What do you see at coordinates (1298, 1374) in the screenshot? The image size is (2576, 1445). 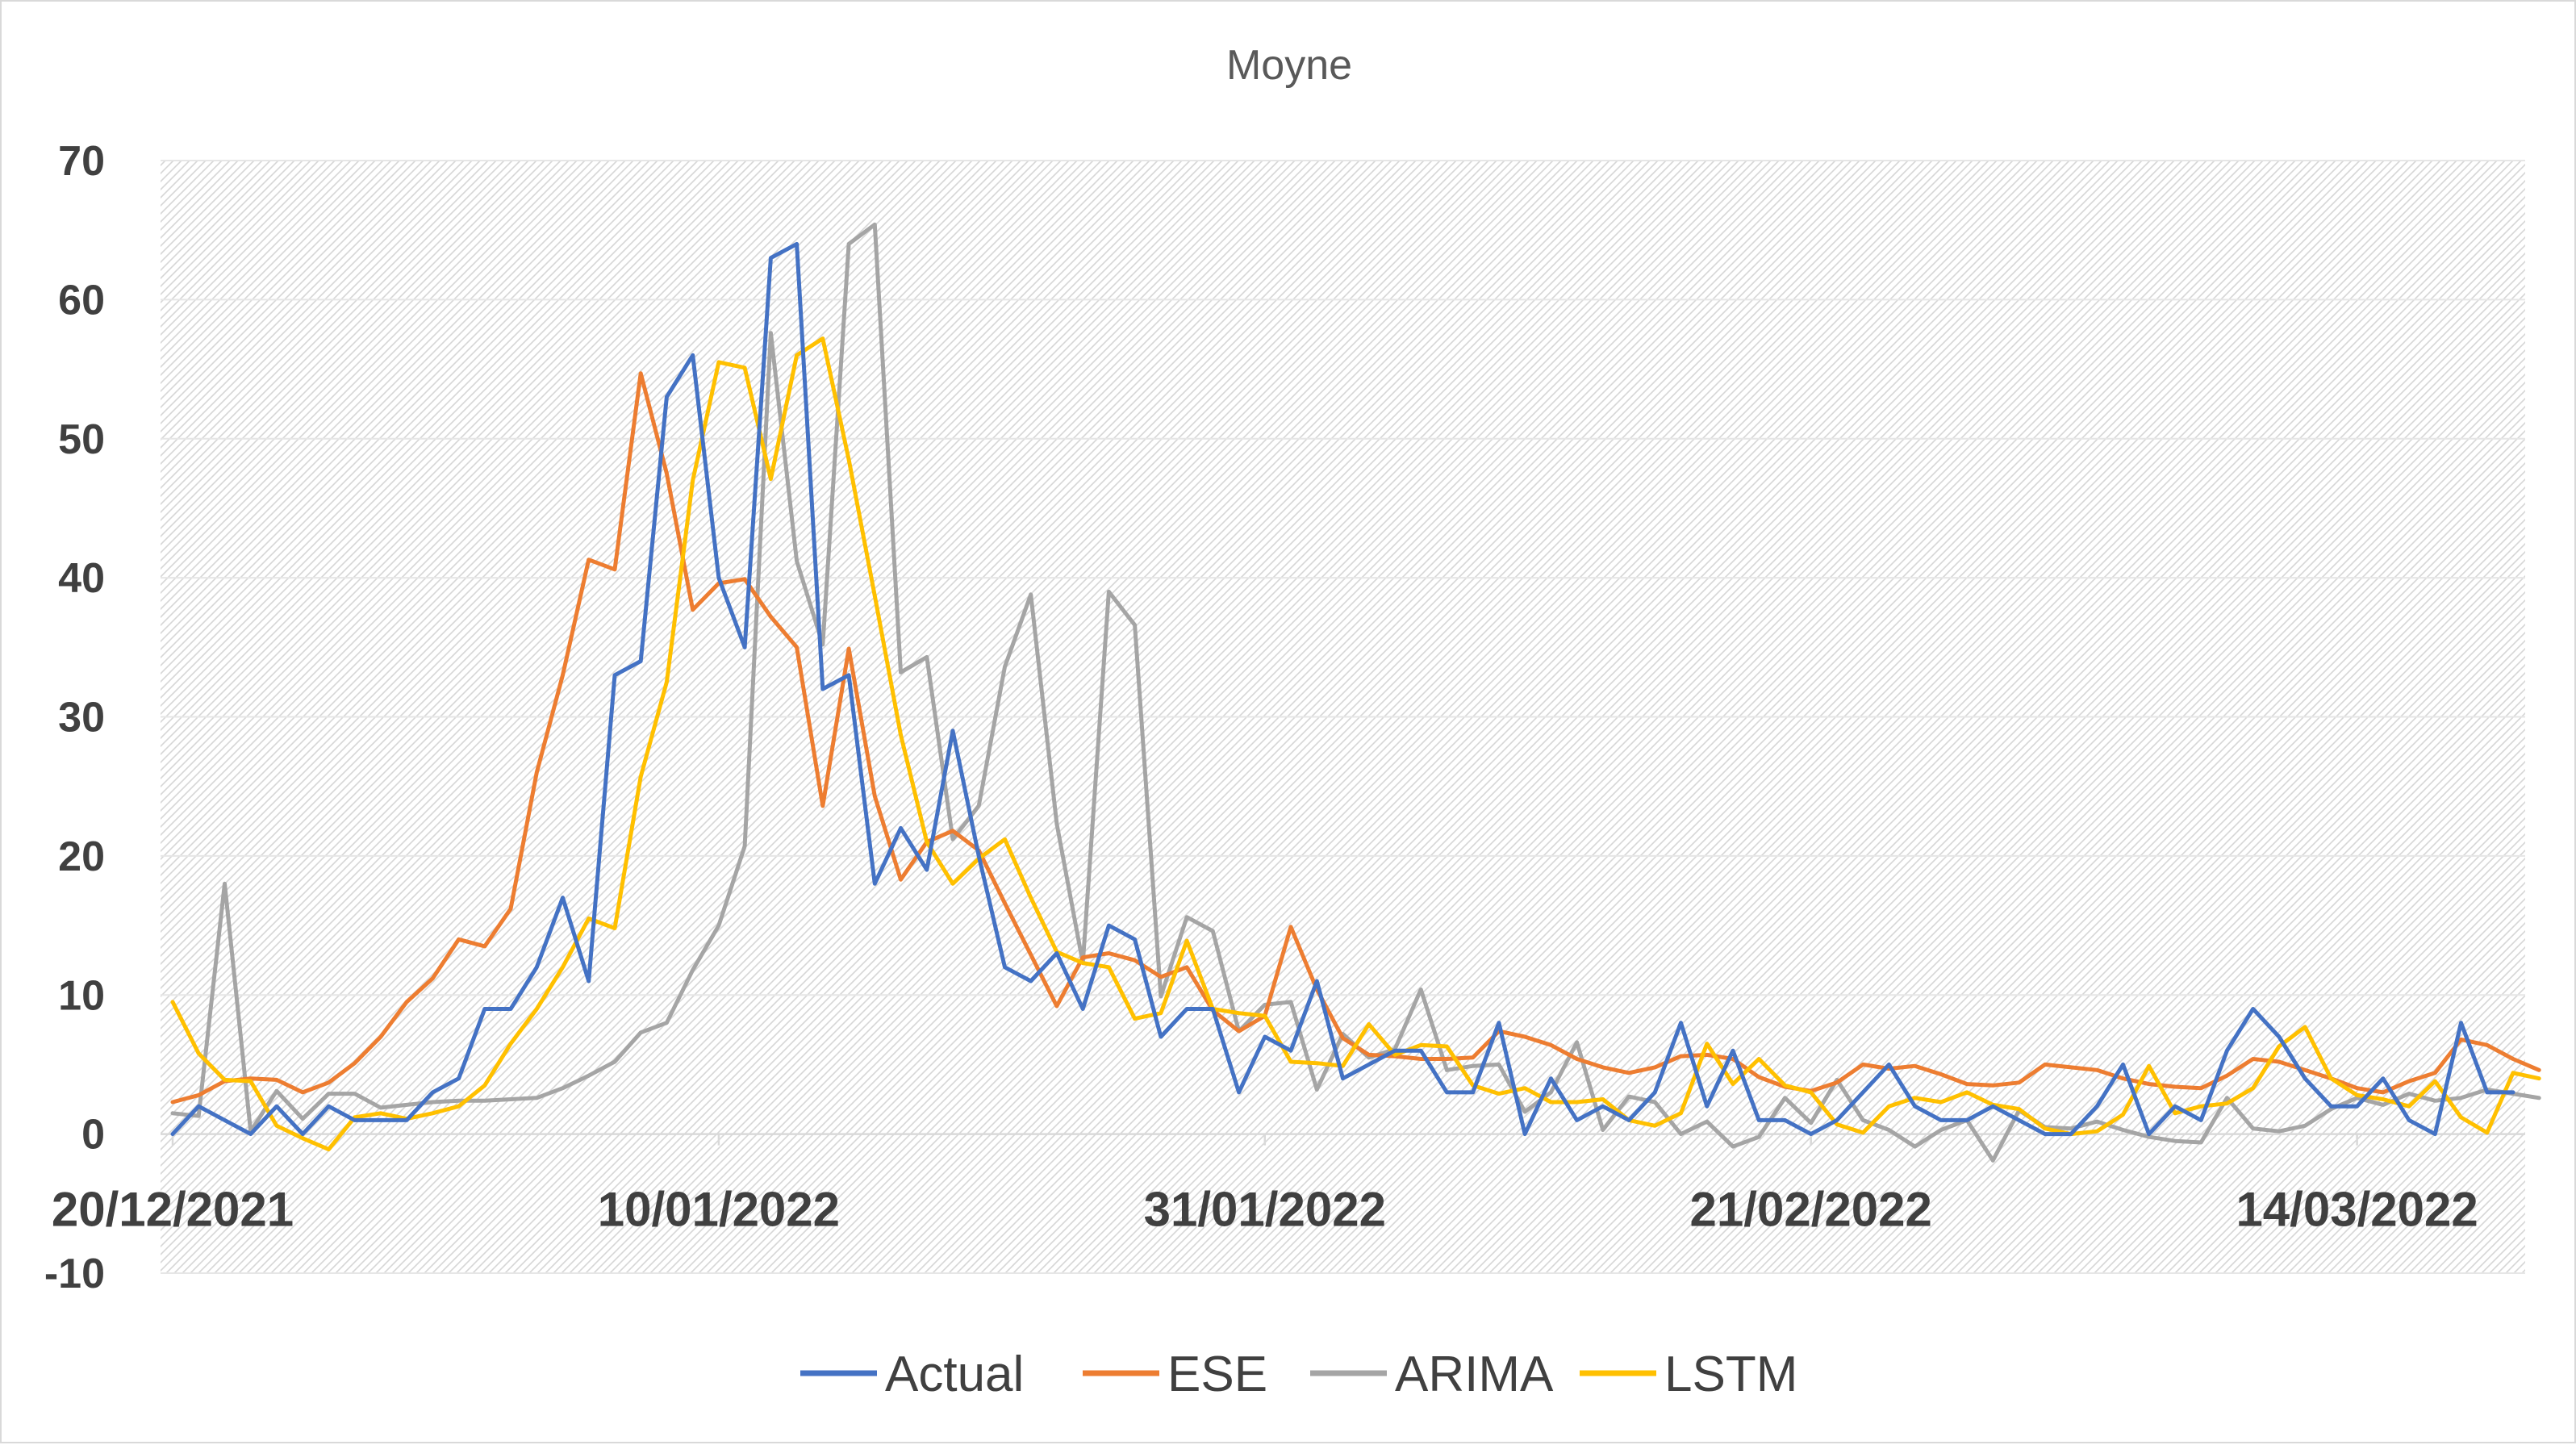 I see `legend: Actual ESE ARIMA LSTM` at bounding box center [1298, 1374].